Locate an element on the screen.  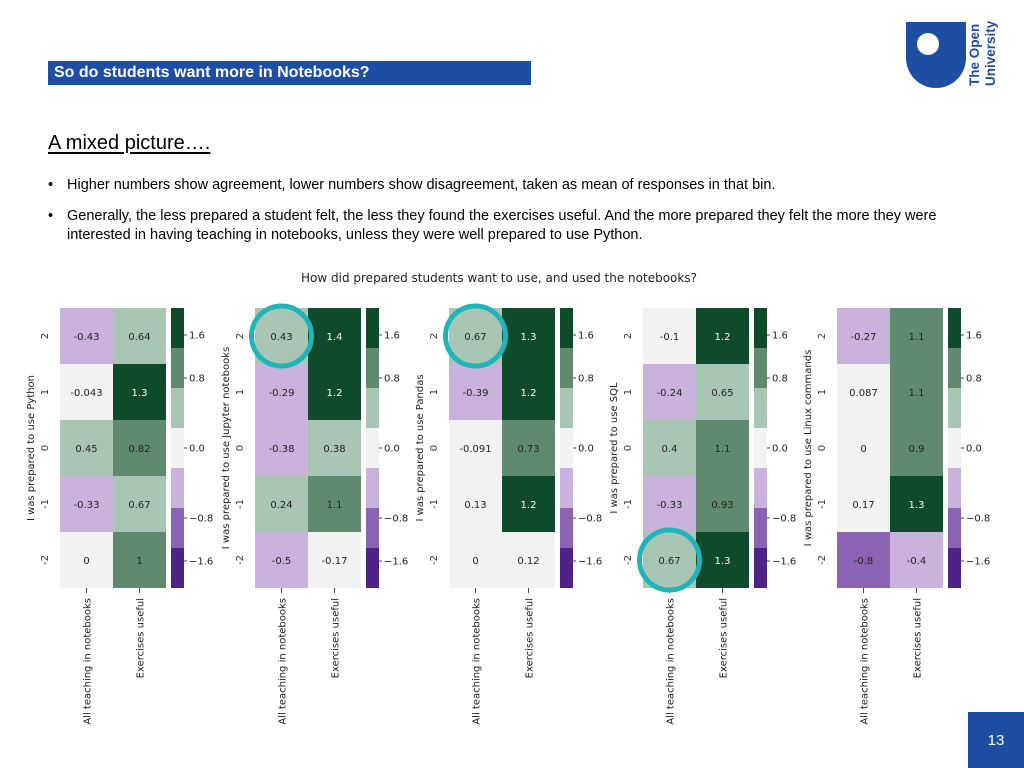
cell-value-label: 1.2 is located at coordinates (335, 393).